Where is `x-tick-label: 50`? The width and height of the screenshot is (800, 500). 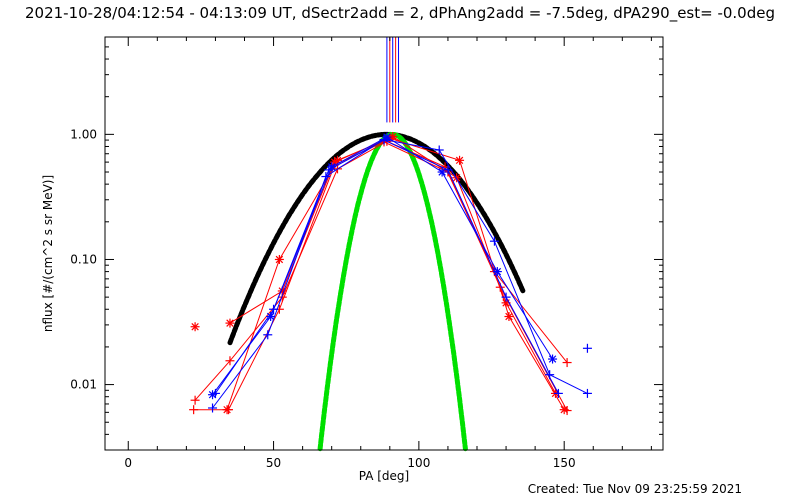
x-tick-label: 50 is located at coordinates (273, 463).